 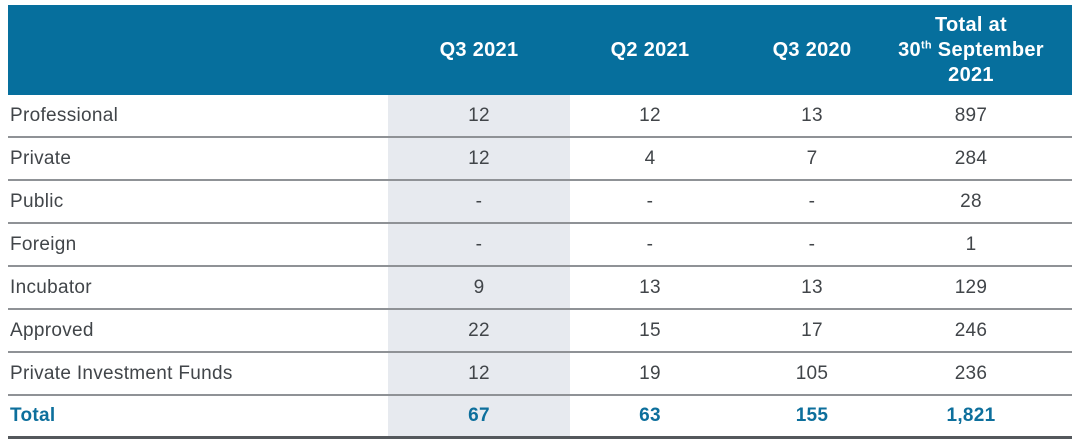 What do you see at coordinates (812, 50) in the screenshot?
I see `column-header-q3-2020: Q3 2020` at bounding box center [812, 50].